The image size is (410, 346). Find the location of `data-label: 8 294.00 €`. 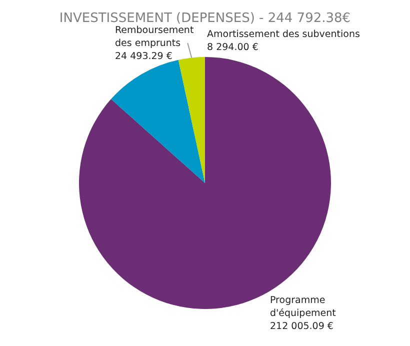

data-label: 8 294.00 € is located at coordinates (232, 47).